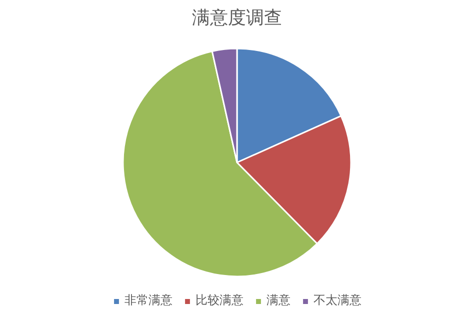 Image resolution: width=473 pixels, height=326 pixels. What do you see at coordinates (237, 18) in the screenshot?
I see `chart-title: 满意度调查` at bounding box center [237, 18].